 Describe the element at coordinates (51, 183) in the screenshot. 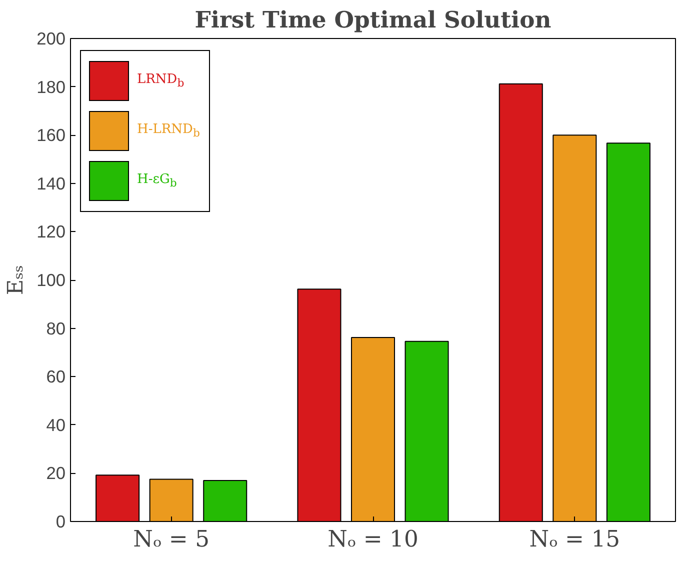

I see `y-tick-label: 140` at that location.